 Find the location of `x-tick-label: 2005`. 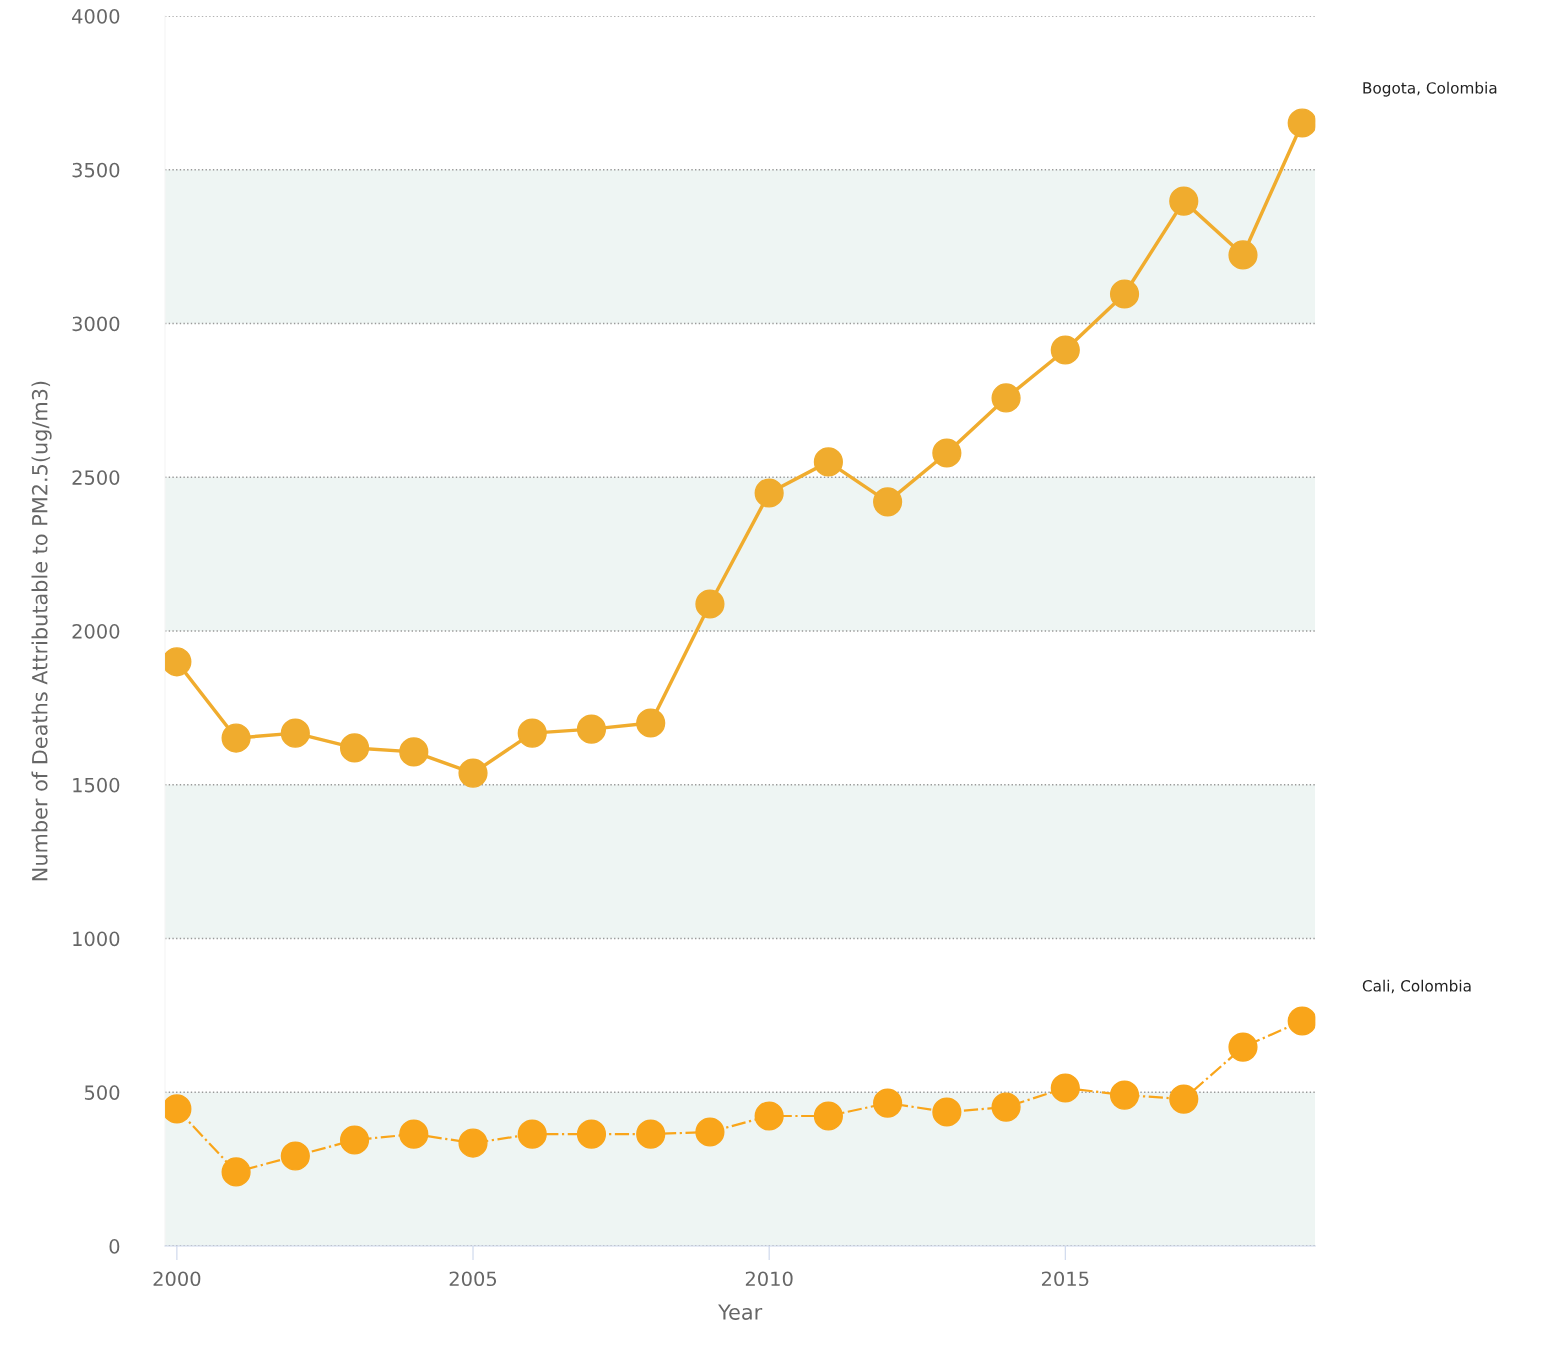

x-tick-label: 2005 is located at coordinates (473, 1279).